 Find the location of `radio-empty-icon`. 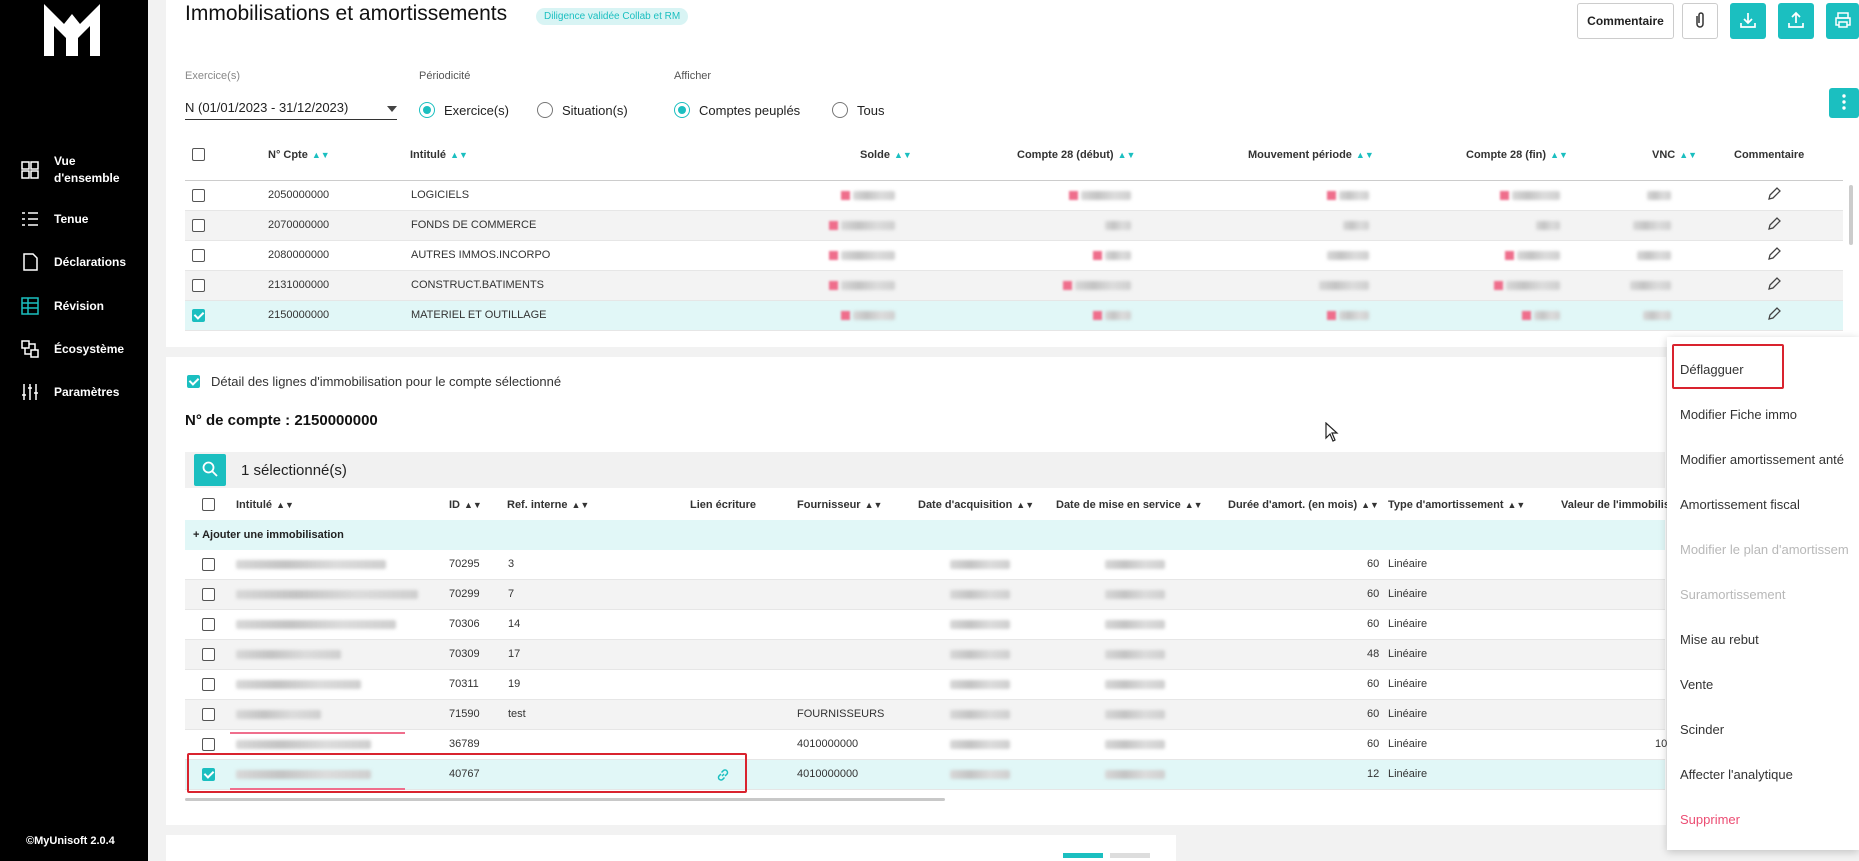

radio-empty-icon is located at coordinates (545, 110).